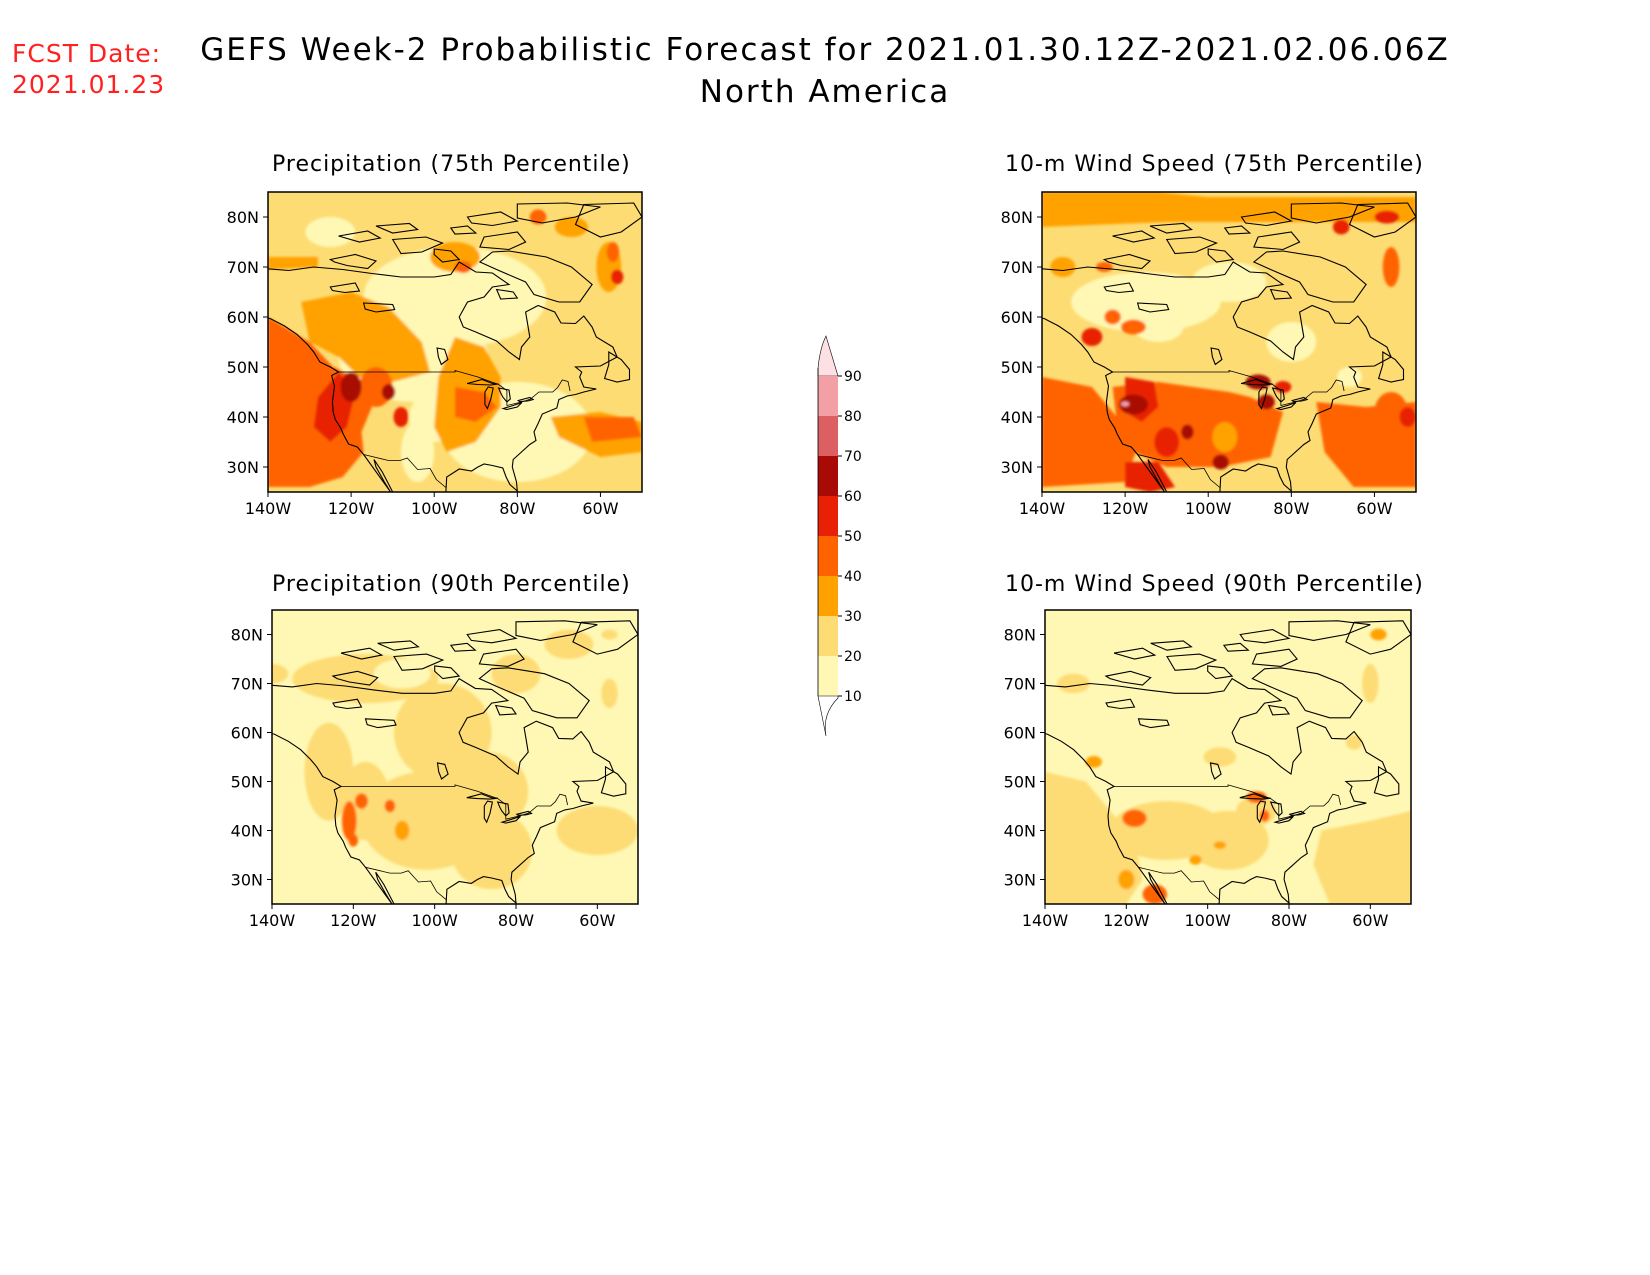 This screenshot has width=1650, height=1275. What do you see at coordinates (853, 457) in the screenshot?
I see `colorbar-label: 70` at bounding box center [853, 457].